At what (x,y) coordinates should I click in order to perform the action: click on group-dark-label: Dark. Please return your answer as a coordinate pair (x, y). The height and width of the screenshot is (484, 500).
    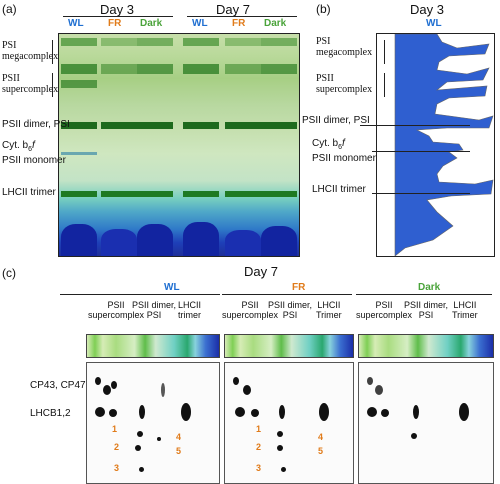
    Looking at the image, I should click on (429, 287).